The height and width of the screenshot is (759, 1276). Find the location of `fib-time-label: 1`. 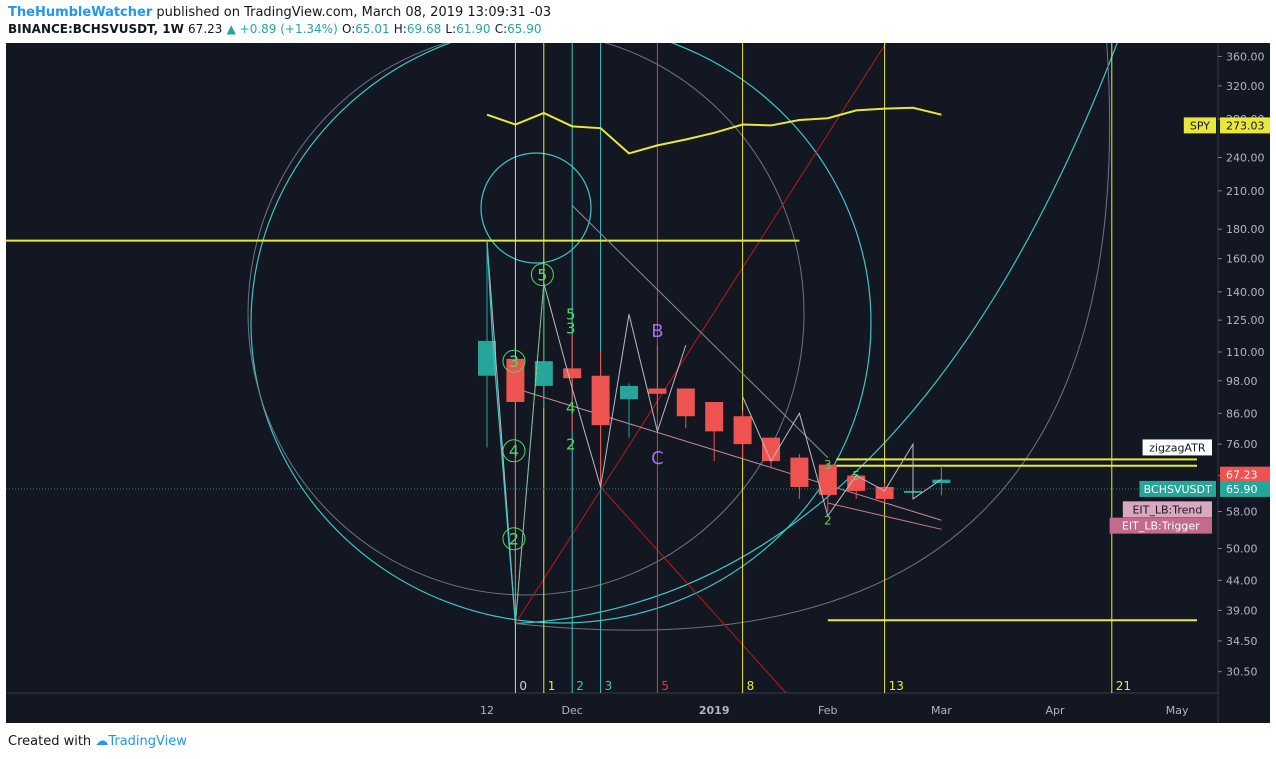

fib-time-label: 1 is located at coordinates (552, 686).